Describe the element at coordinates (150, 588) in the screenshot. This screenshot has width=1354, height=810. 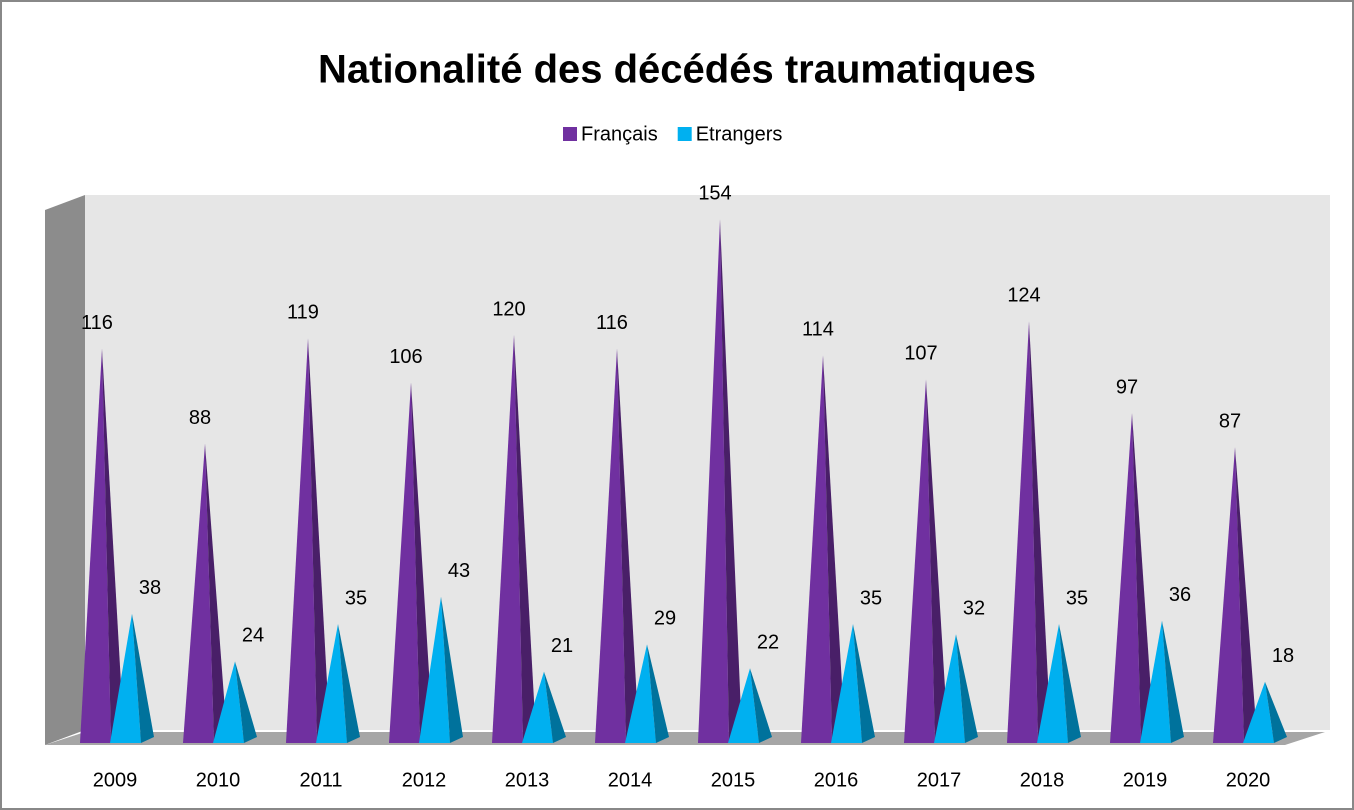
I see `data-label: 38` at that location.